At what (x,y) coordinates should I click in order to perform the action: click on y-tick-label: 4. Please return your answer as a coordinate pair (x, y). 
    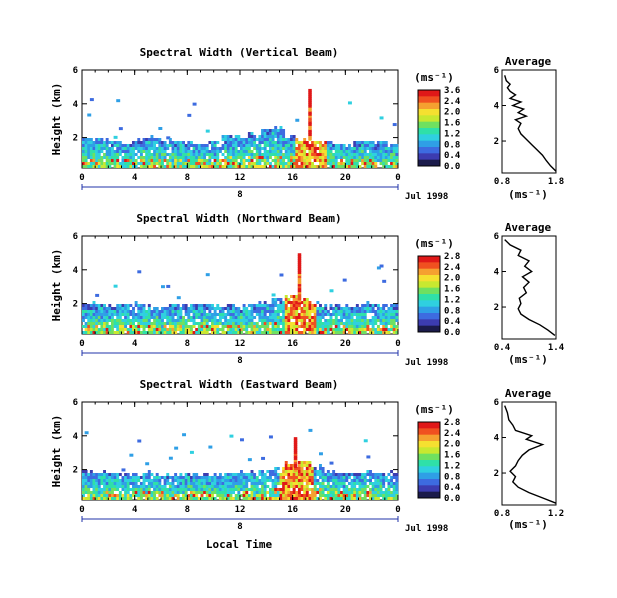
    Looking at the image, I should click on (76, 437).